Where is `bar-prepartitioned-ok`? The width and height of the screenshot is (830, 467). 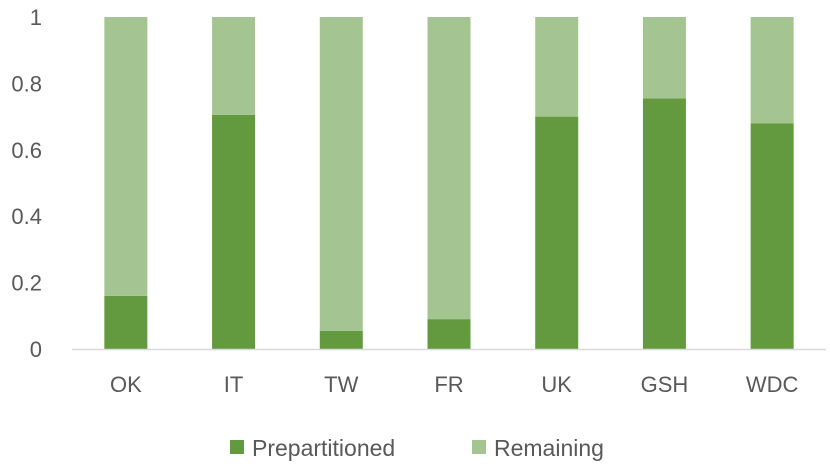 bar-prepartitioned-ok is located at coordinates (126, 322).